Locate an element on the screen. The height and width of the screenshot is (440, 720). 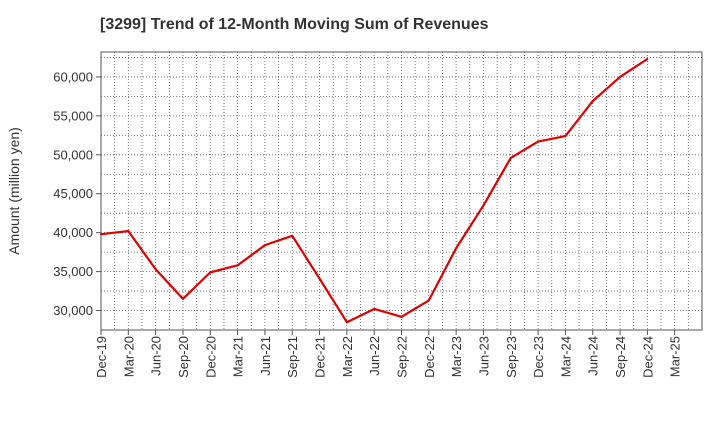
x-tick-label: Sep-24 is located at coordinates (620, 357).